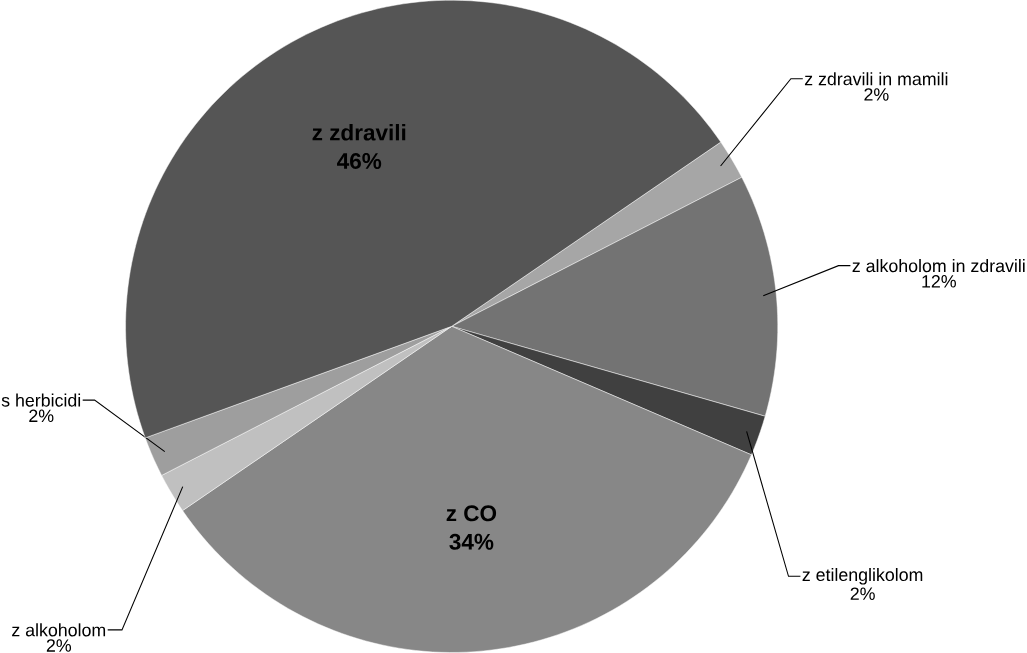 This screenshot has width=1027, height=653. Describe the element at coordinates (359, 132) in the screenshot. I see `slice-label: z zdravili` at that location.